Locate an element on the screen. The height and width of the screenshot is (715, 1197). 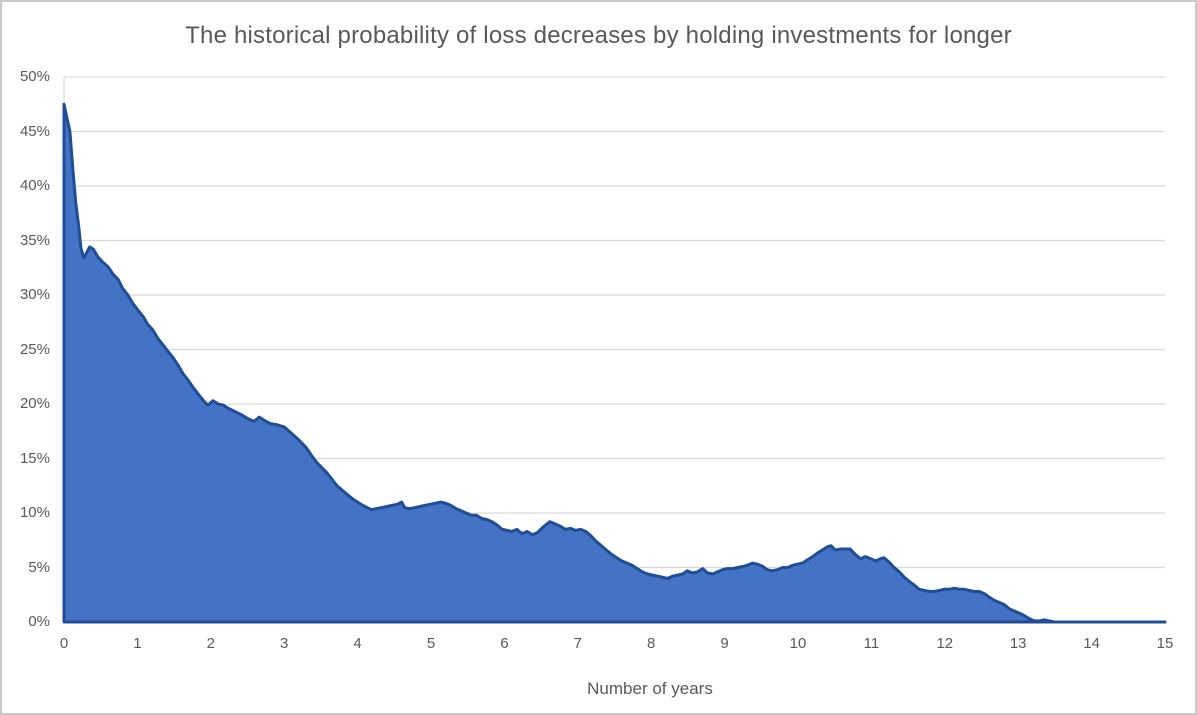
x-tick-label: 11 is located at coordinates (871, 643).